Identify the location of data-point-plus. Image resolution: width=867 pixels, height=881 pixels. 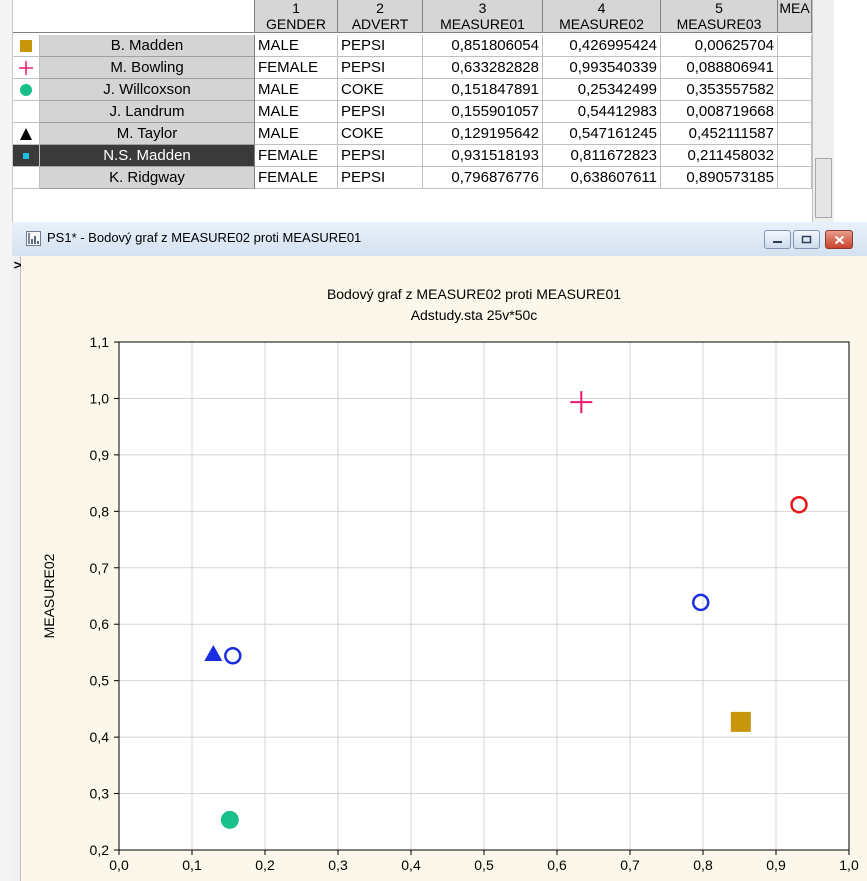
(581, 402).